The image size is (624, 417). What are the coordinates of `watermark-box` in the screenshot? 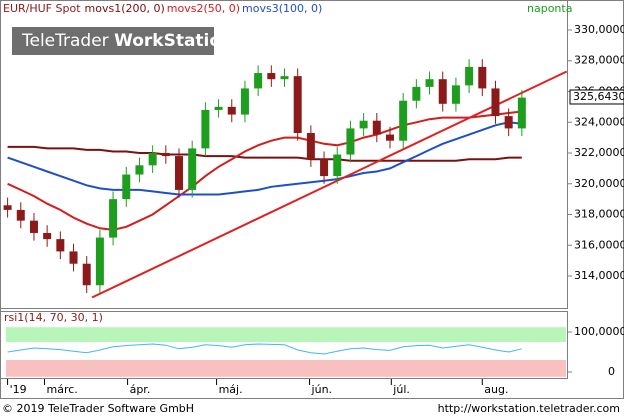 It's located at (113, 41).